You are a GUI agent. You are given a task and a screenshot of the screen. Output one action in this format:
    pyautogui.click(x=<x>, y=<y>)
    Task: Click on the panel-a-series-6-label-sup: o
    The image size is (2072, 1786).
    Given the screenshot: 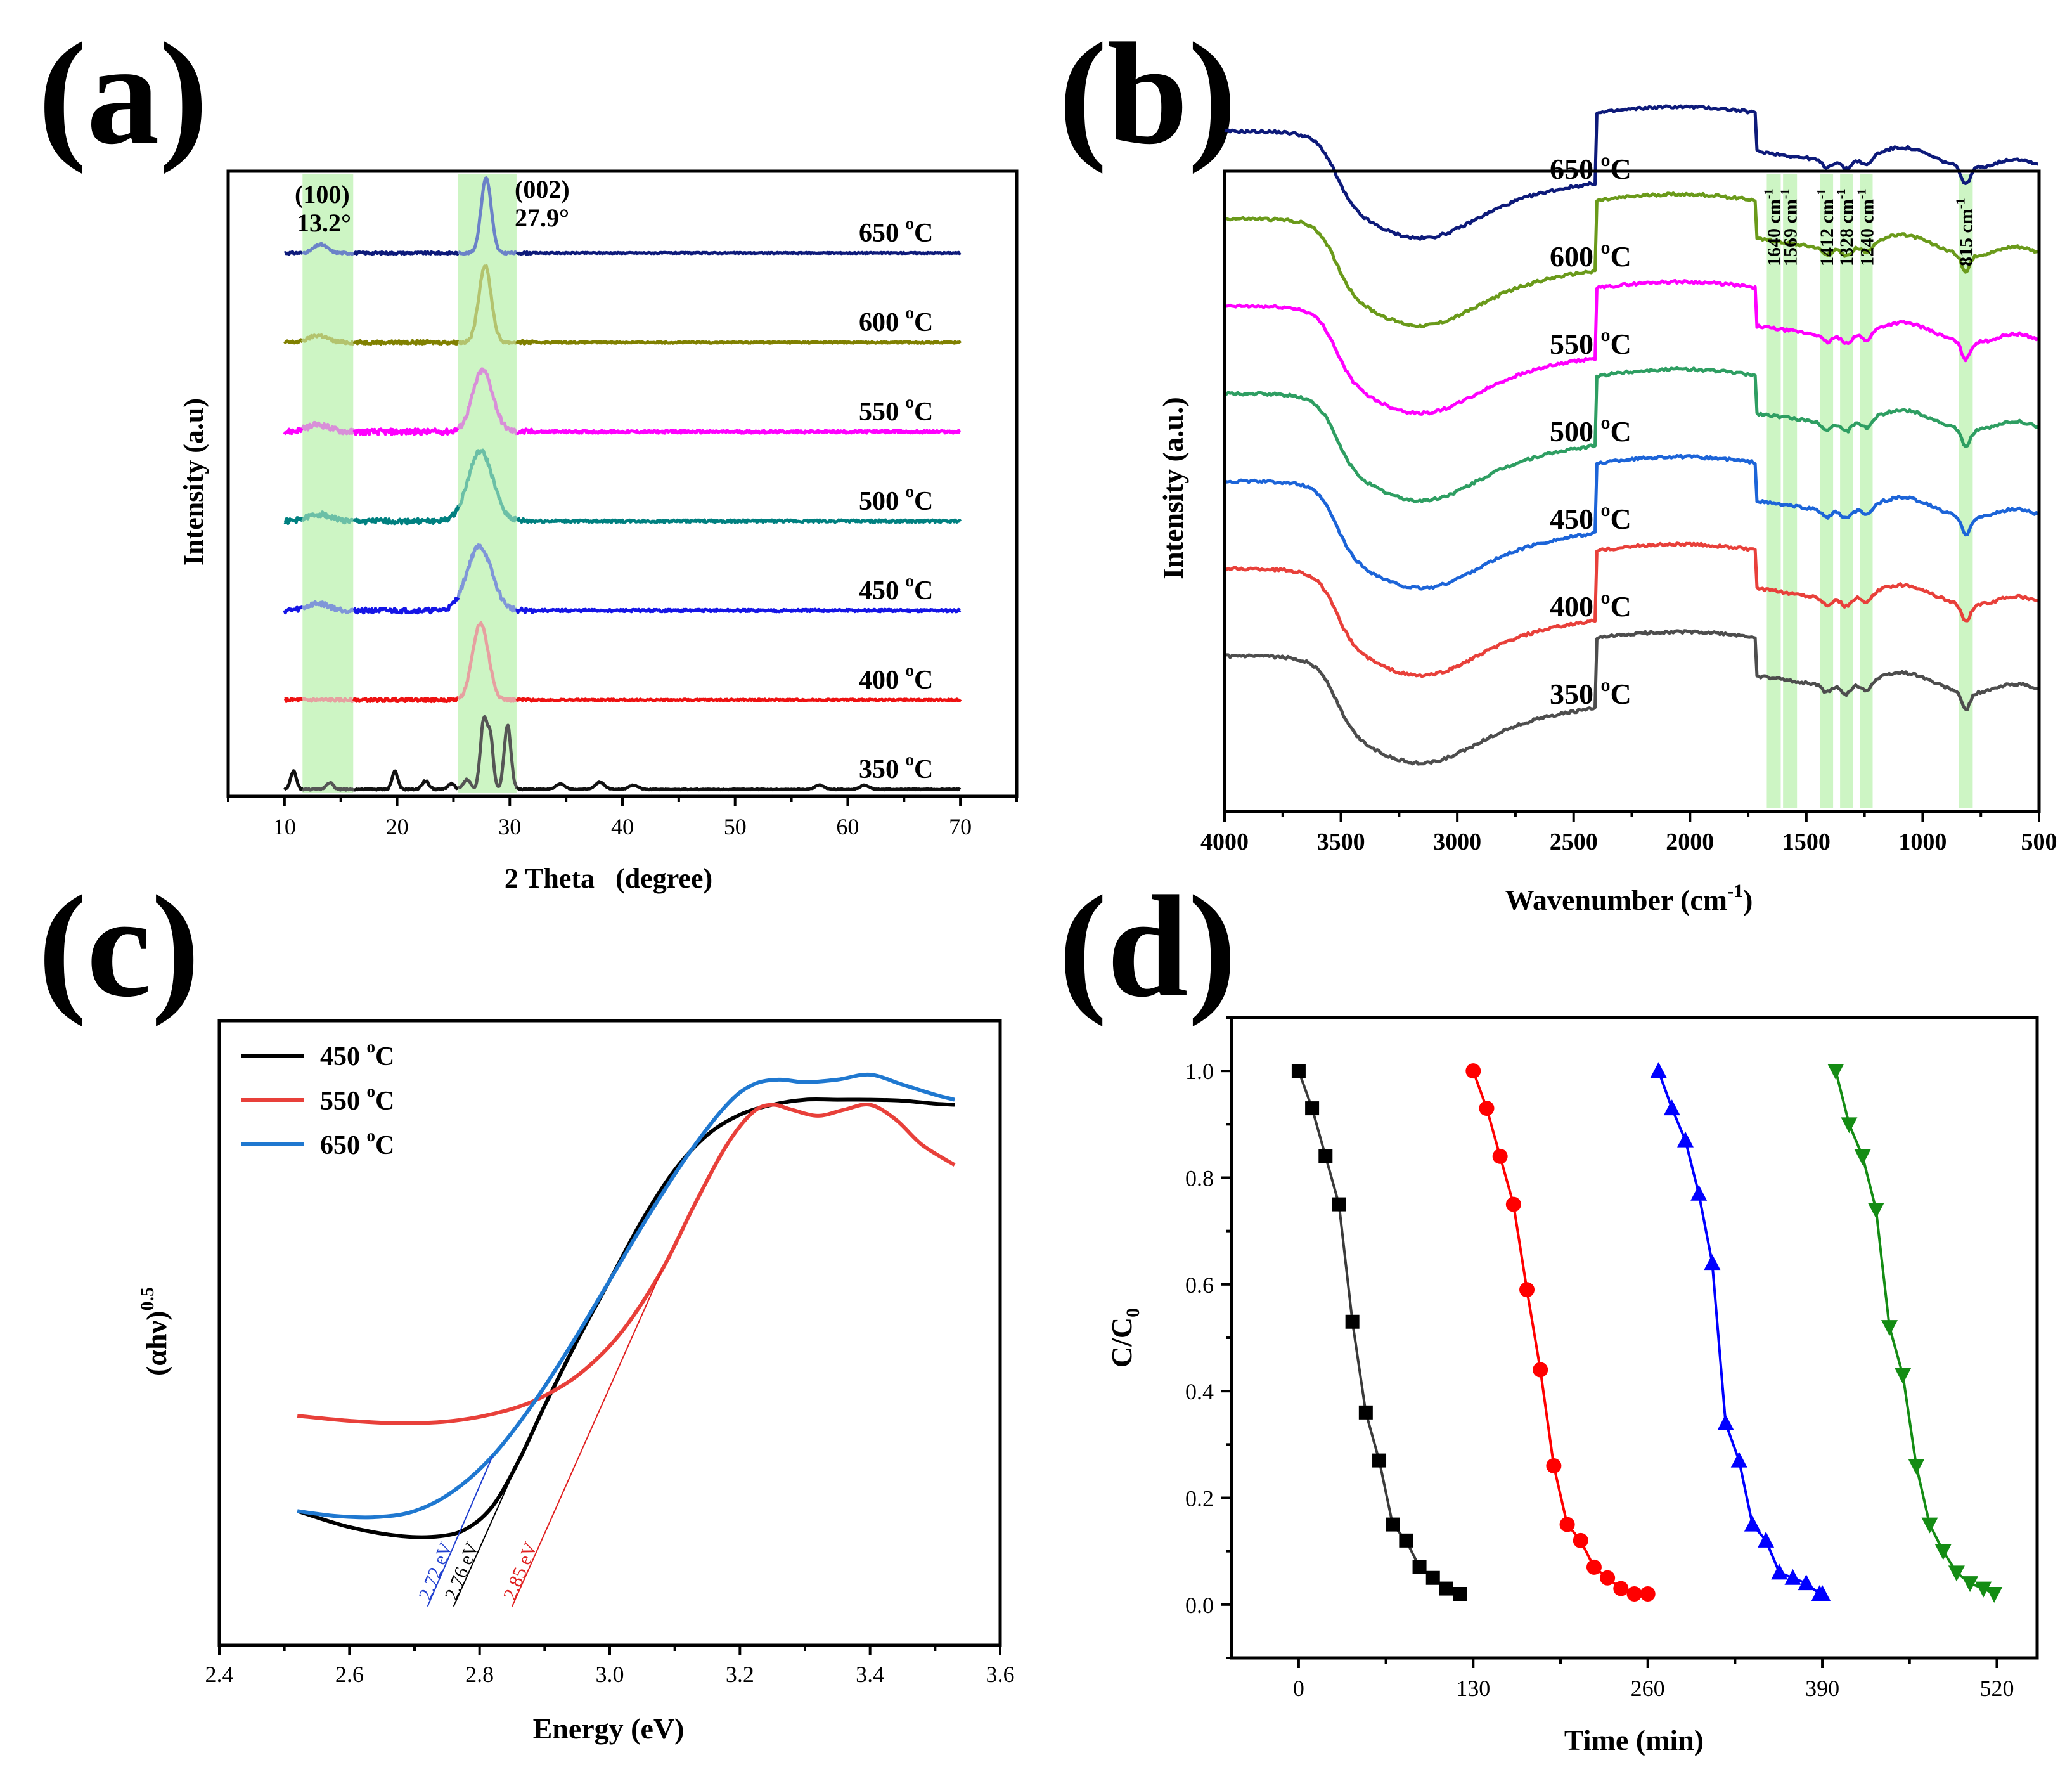 What is the action you would take?
    pyautogui.click(x=910, y=759)
    